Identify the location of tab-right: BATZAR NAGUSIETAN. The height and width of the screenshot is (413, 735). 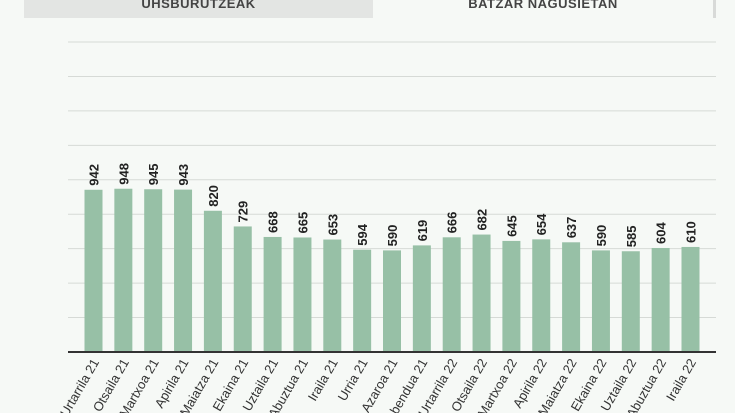
(543, 9).